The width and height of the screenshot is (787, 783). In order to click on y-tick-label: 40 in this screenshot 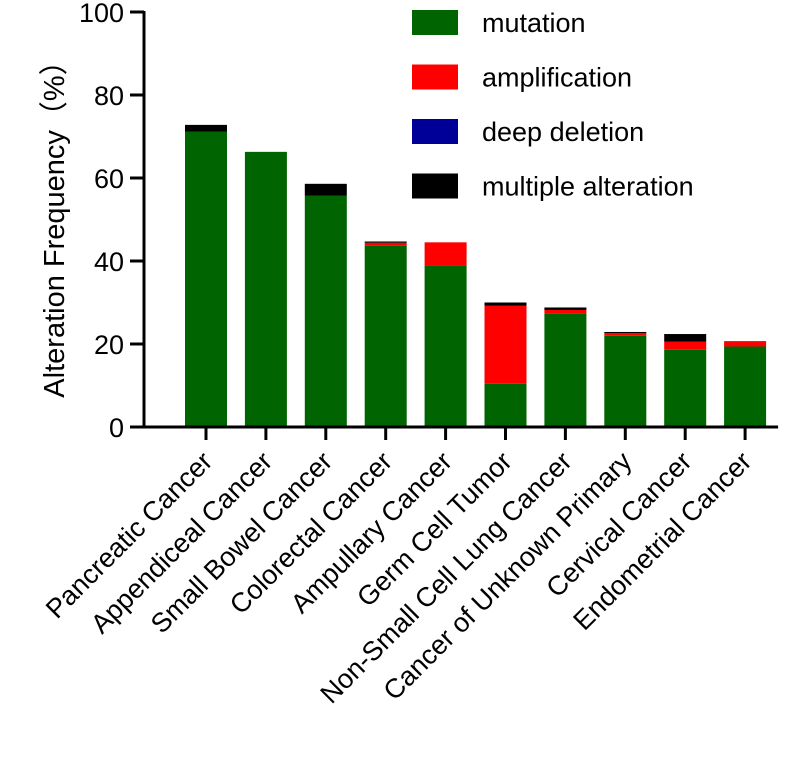, I will do `click(109, 262)`.